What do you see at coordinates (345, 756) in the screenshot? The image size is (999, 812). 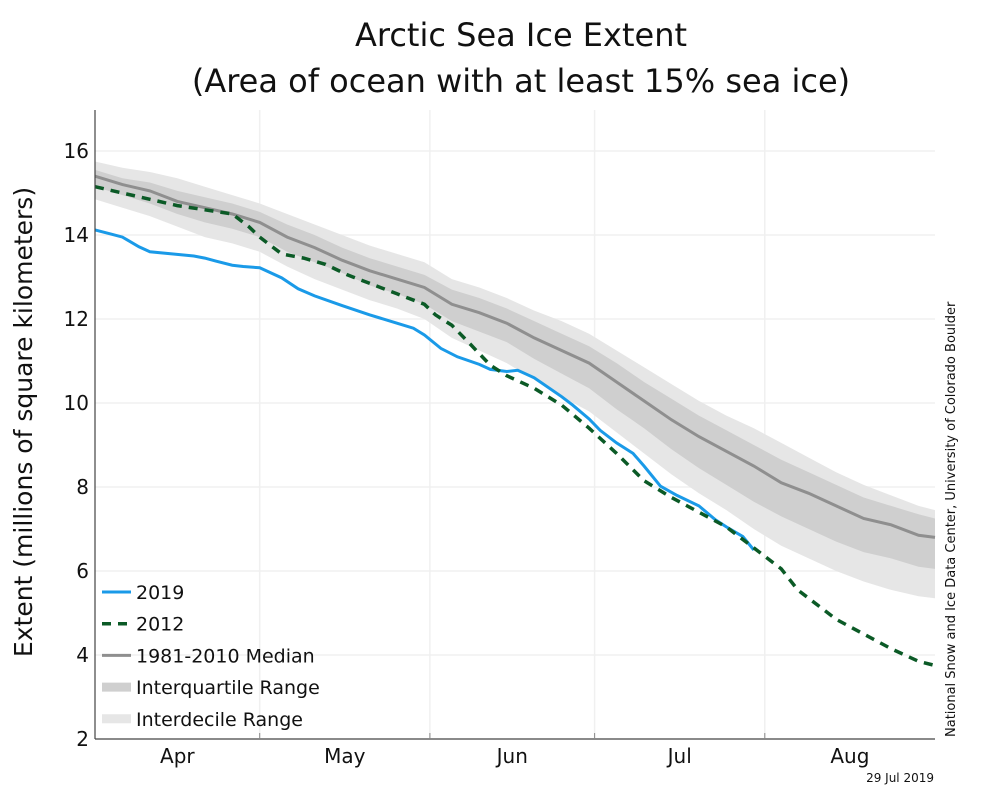 I see `x-tick-label: May` at bounding box center [345, 756].